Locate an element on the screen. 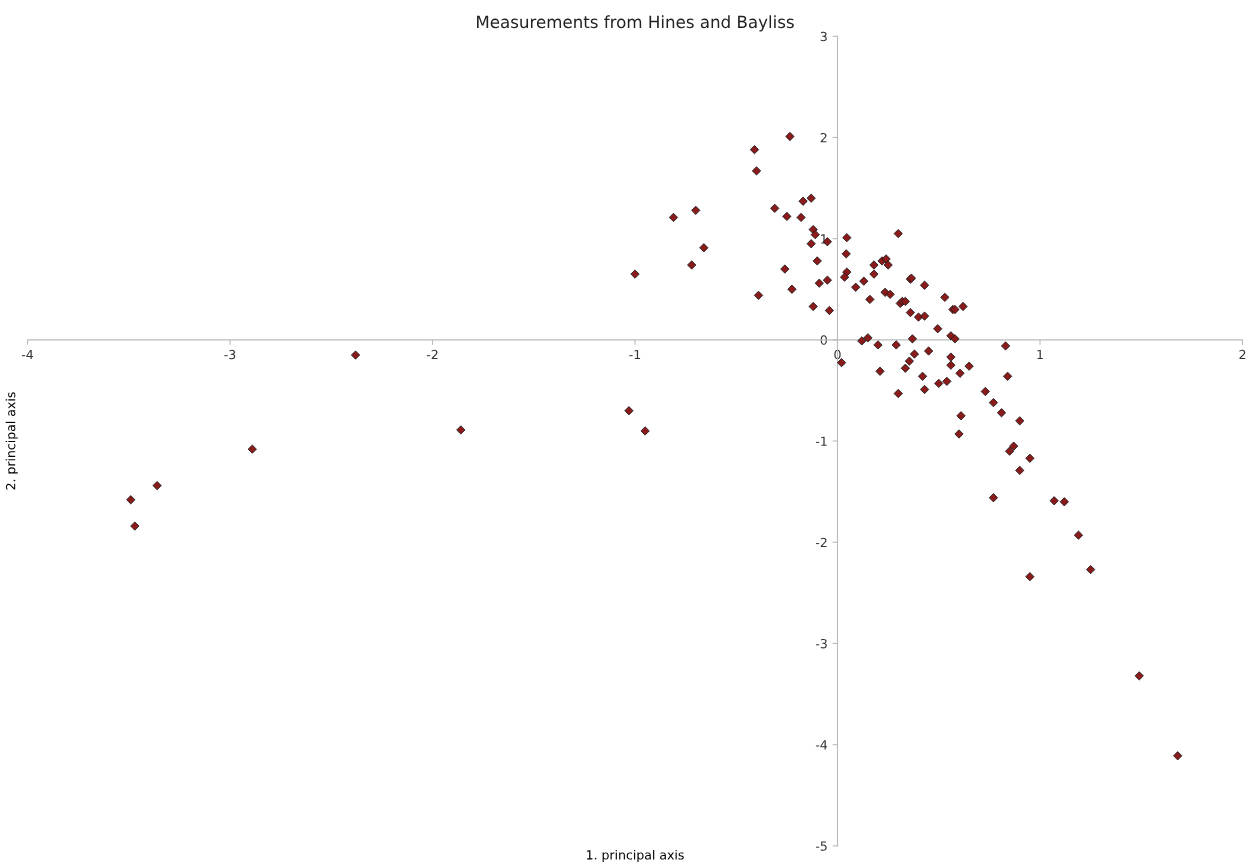 This screenshot has width=1250, height=864. y-tick-label: -4 is located at coordinates (821, 745).